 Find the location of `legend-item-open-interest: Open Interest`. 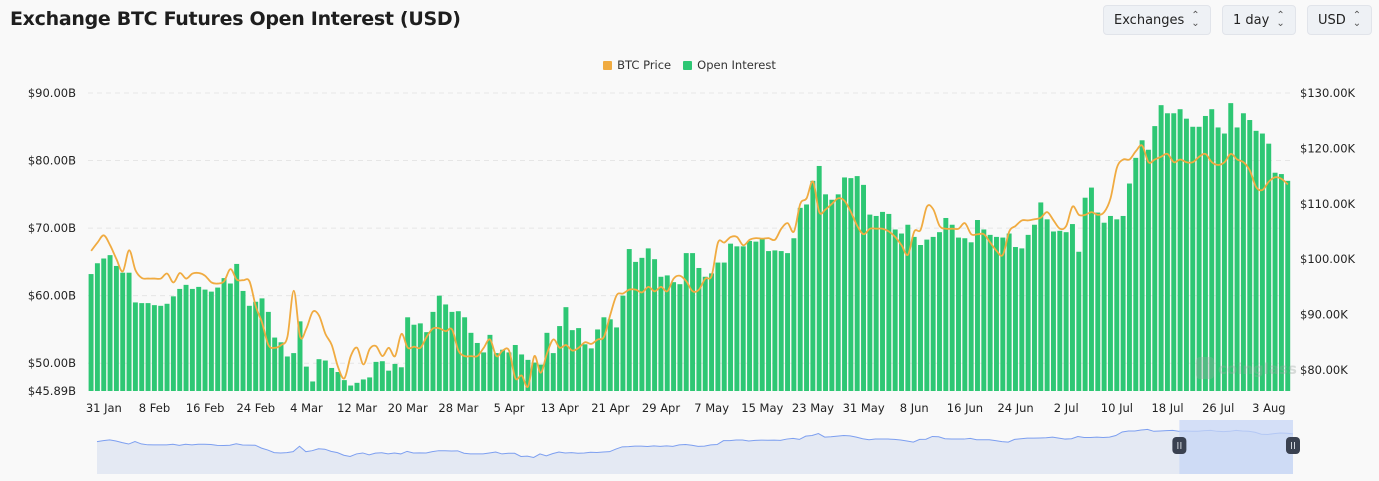

legend-item-open-interest: Open Interest is located at coordinates (729, 65).